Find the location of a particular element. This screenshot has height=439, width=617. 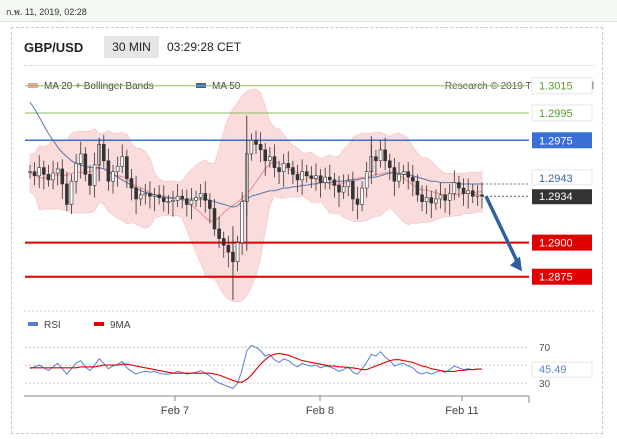

rsi-current-label: 45.49 is located at coordinates (553, 370).